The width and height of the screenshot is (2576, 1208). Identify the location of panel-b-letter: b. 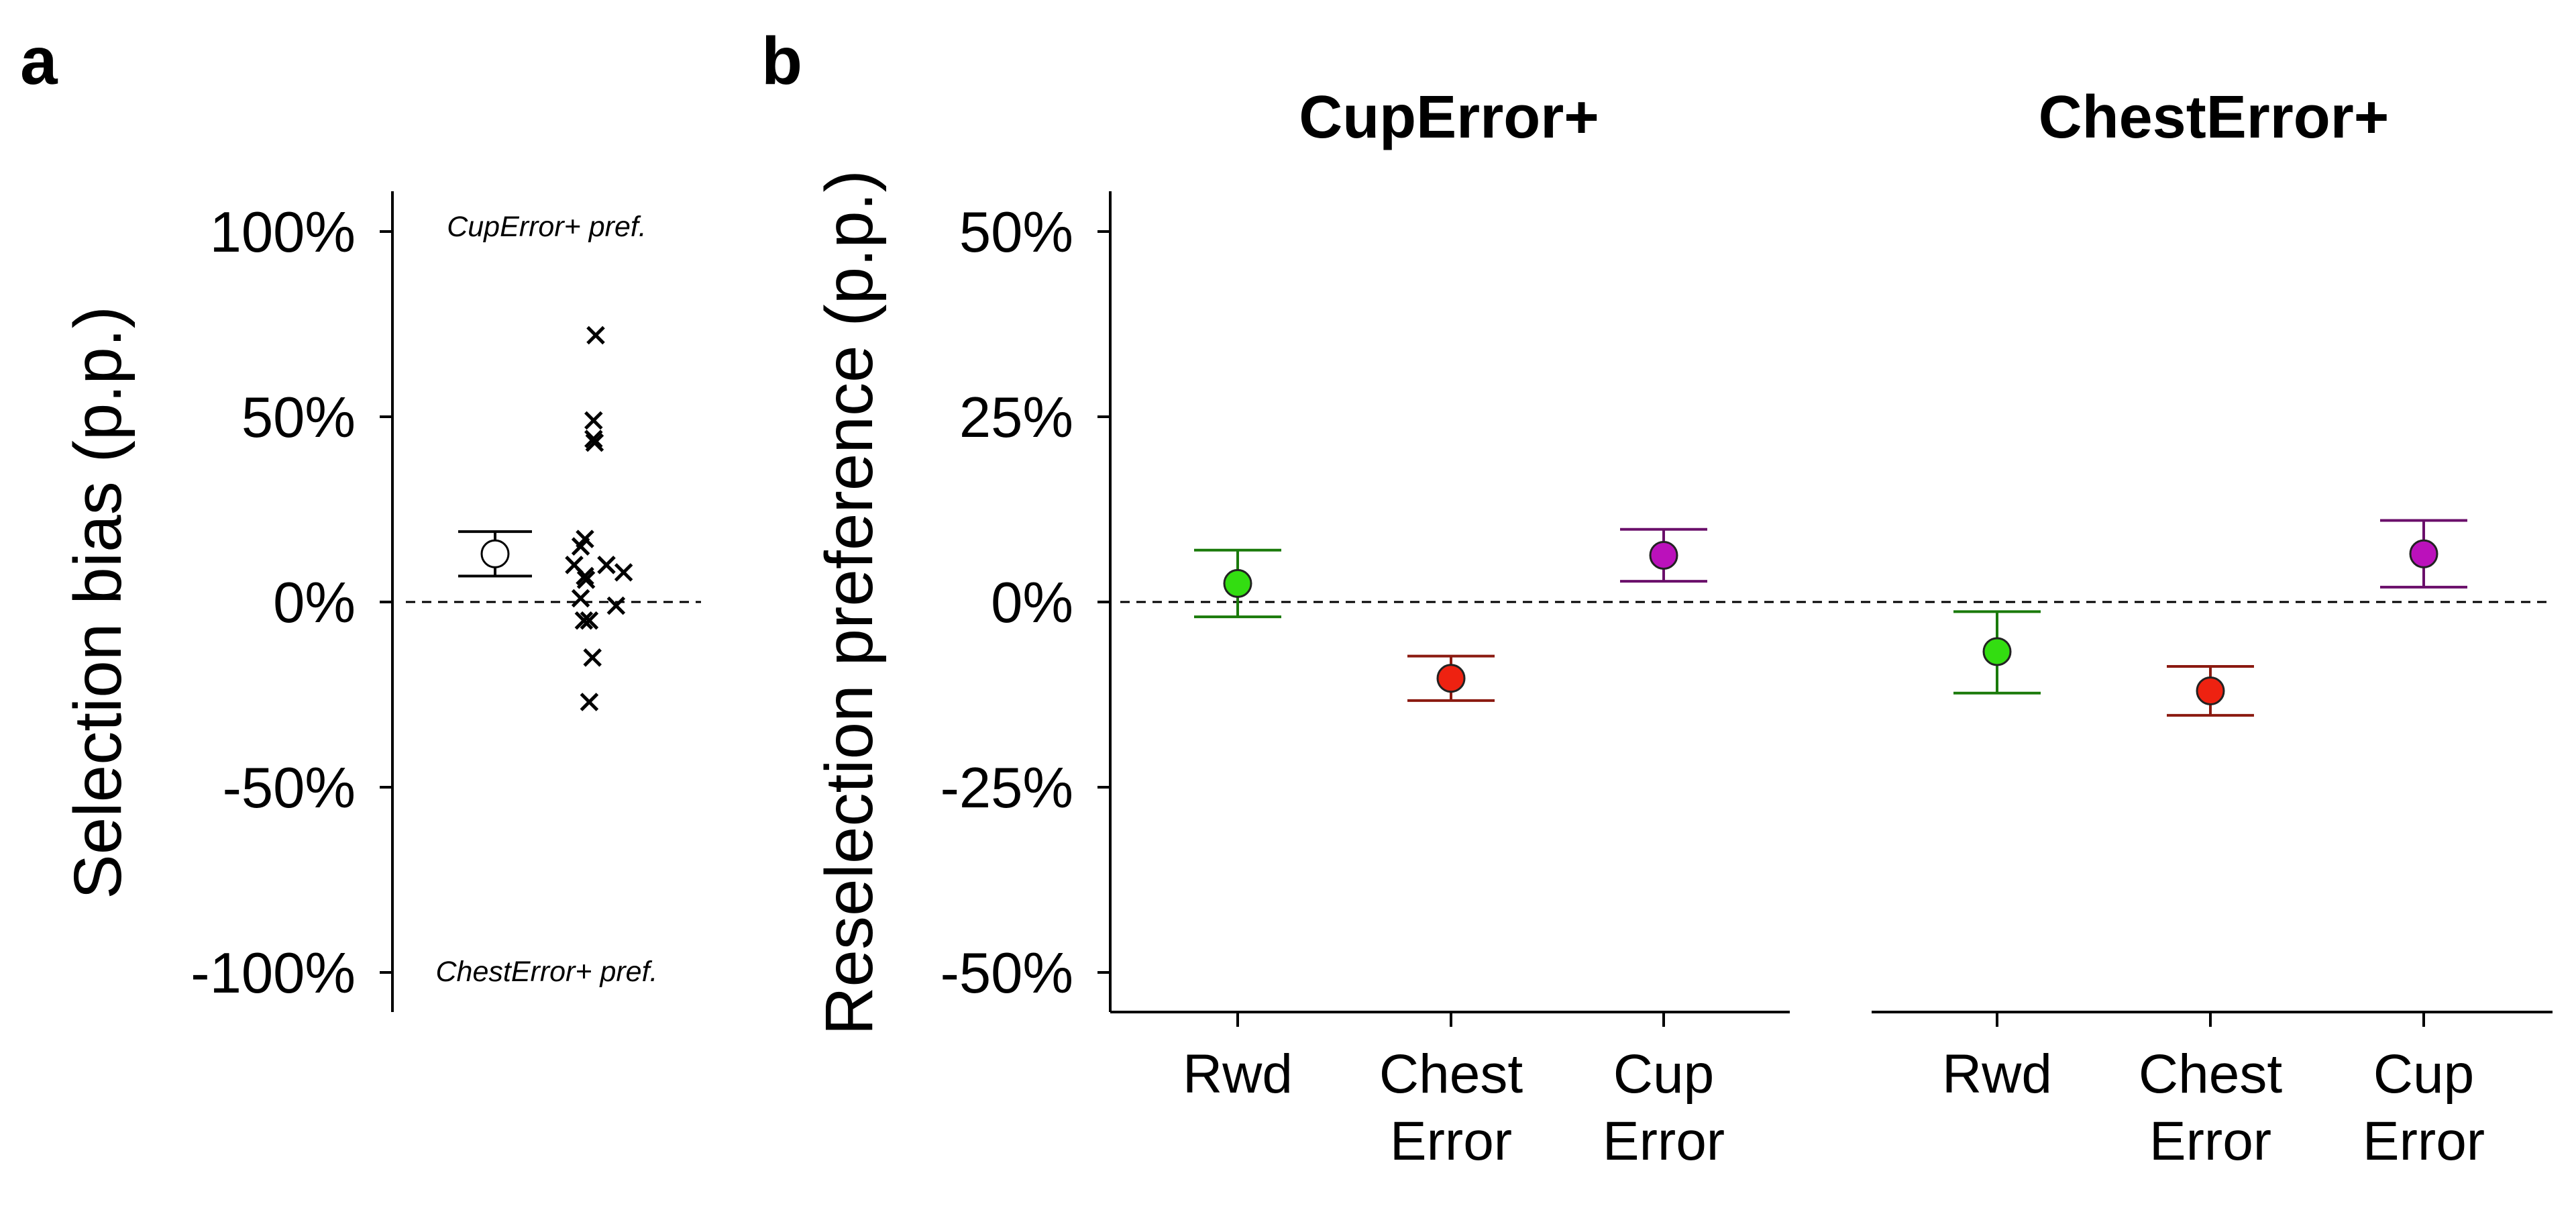
(781, 61).